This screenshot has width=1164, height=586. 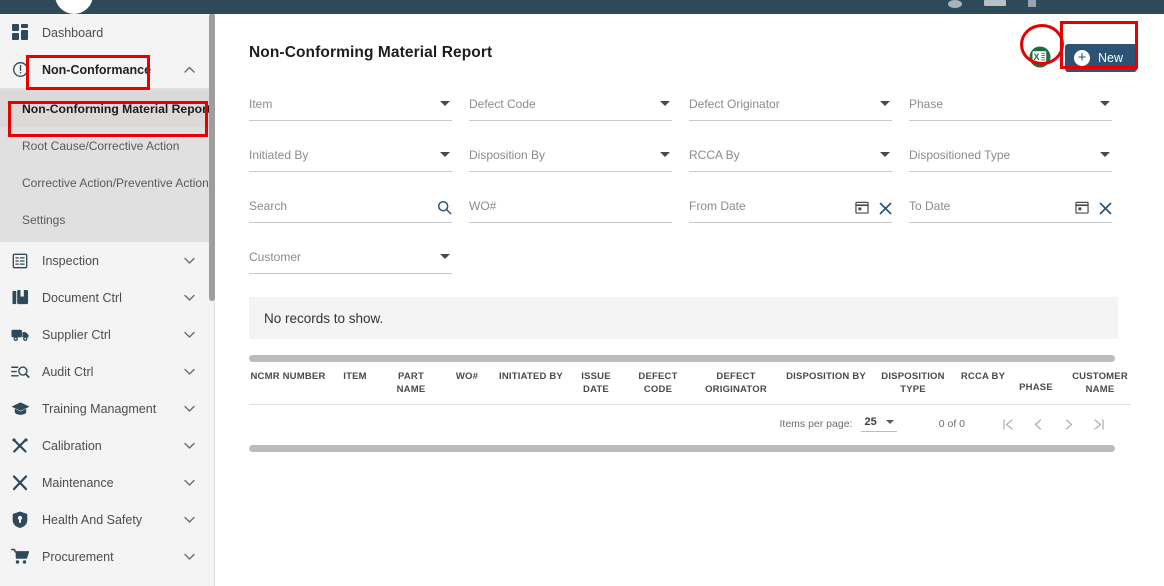 I want to click on filter-rcca-by: RCCA By, so click(x=790, y=146).